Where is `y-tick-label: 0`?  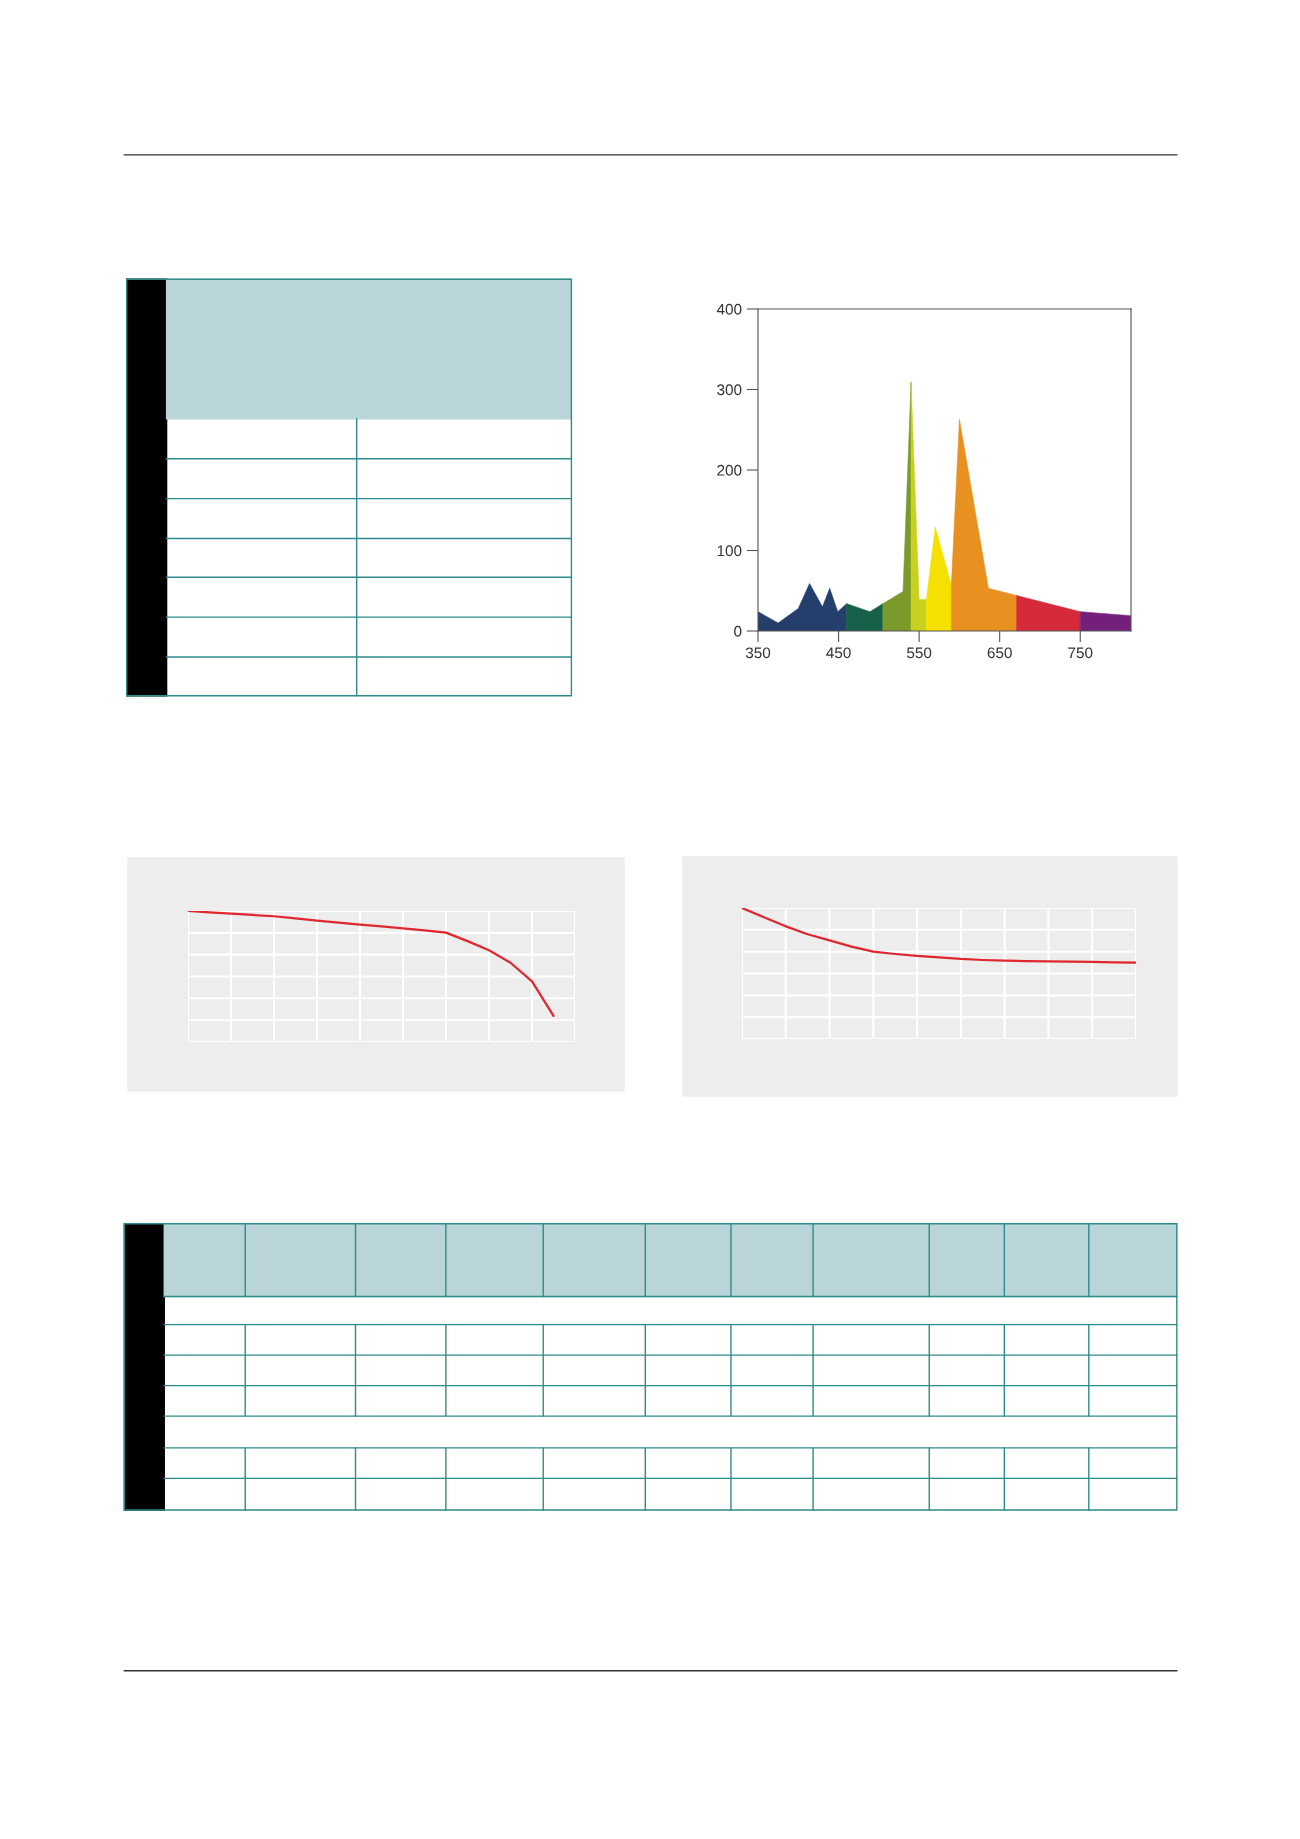 y-tick-label: 0 is located at coordinates (738, 631).